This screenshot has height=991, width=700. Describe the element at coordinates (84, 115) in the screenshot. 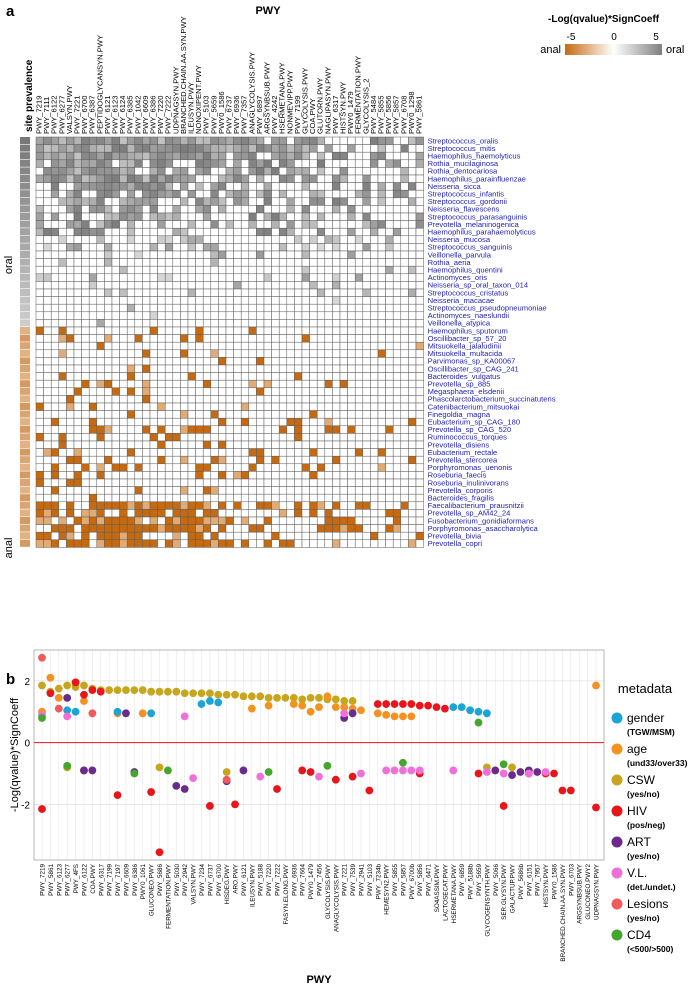

I see `heatmap-column-label: PWY_6700` at that location.